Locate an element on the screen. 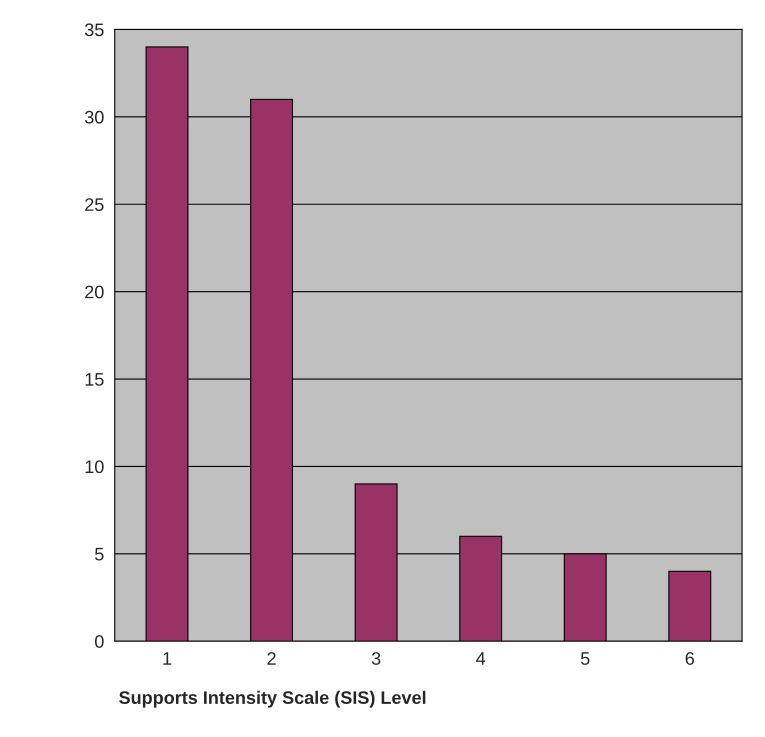 The height and width of the screenshot is (737, 765). x-axis-title: Supports Intensity Scale (SIS) Level is located at coordinates (272, 699).